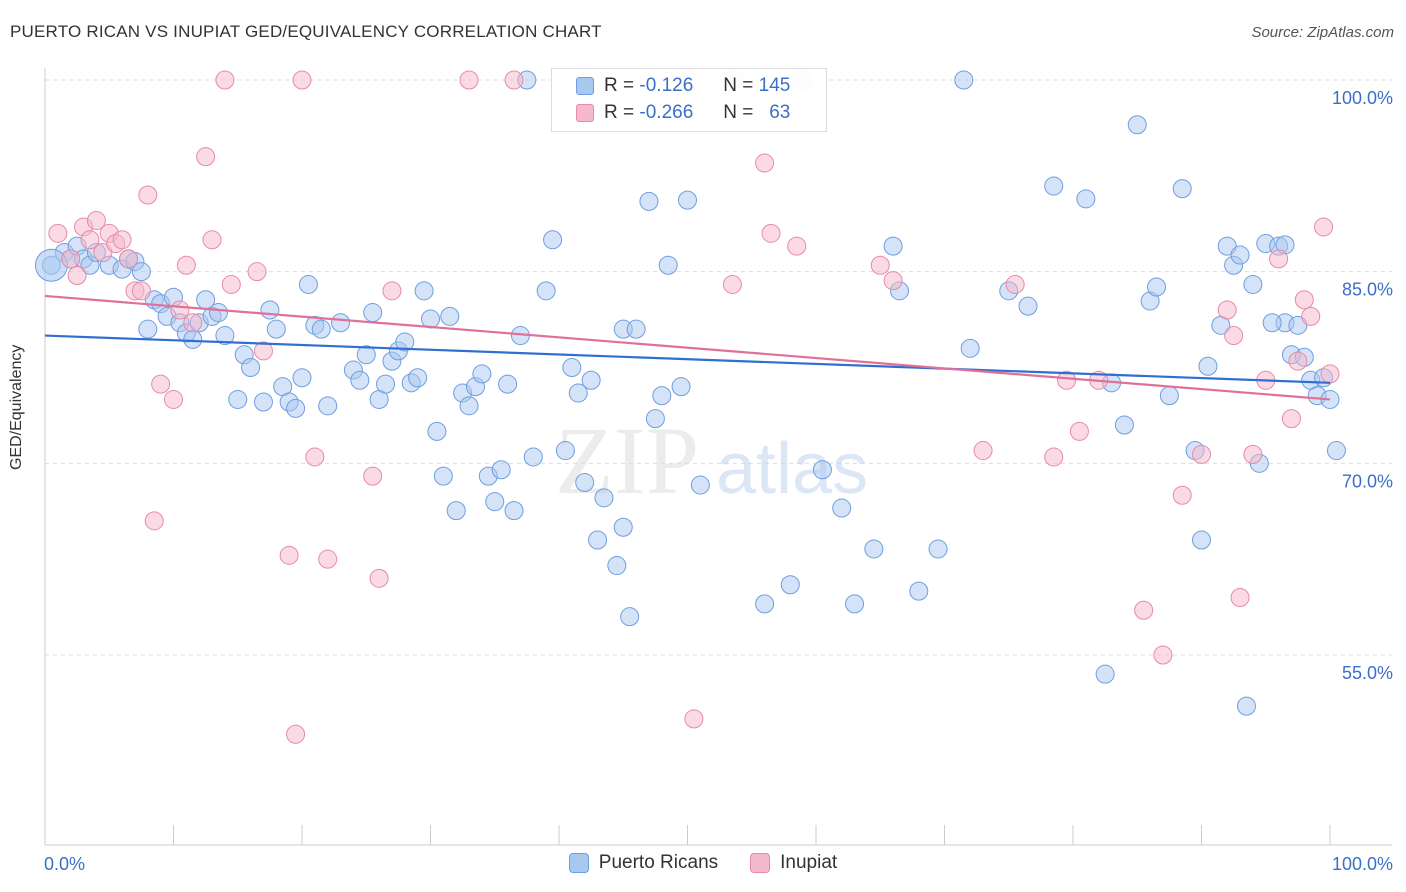 Image resolution: width=1406 pixels, height=892 pixels. What do you see at coordinates (627, 460) in the screenshot?
I see `watermark-zip: ZIP` at bounding box center [627, 460].